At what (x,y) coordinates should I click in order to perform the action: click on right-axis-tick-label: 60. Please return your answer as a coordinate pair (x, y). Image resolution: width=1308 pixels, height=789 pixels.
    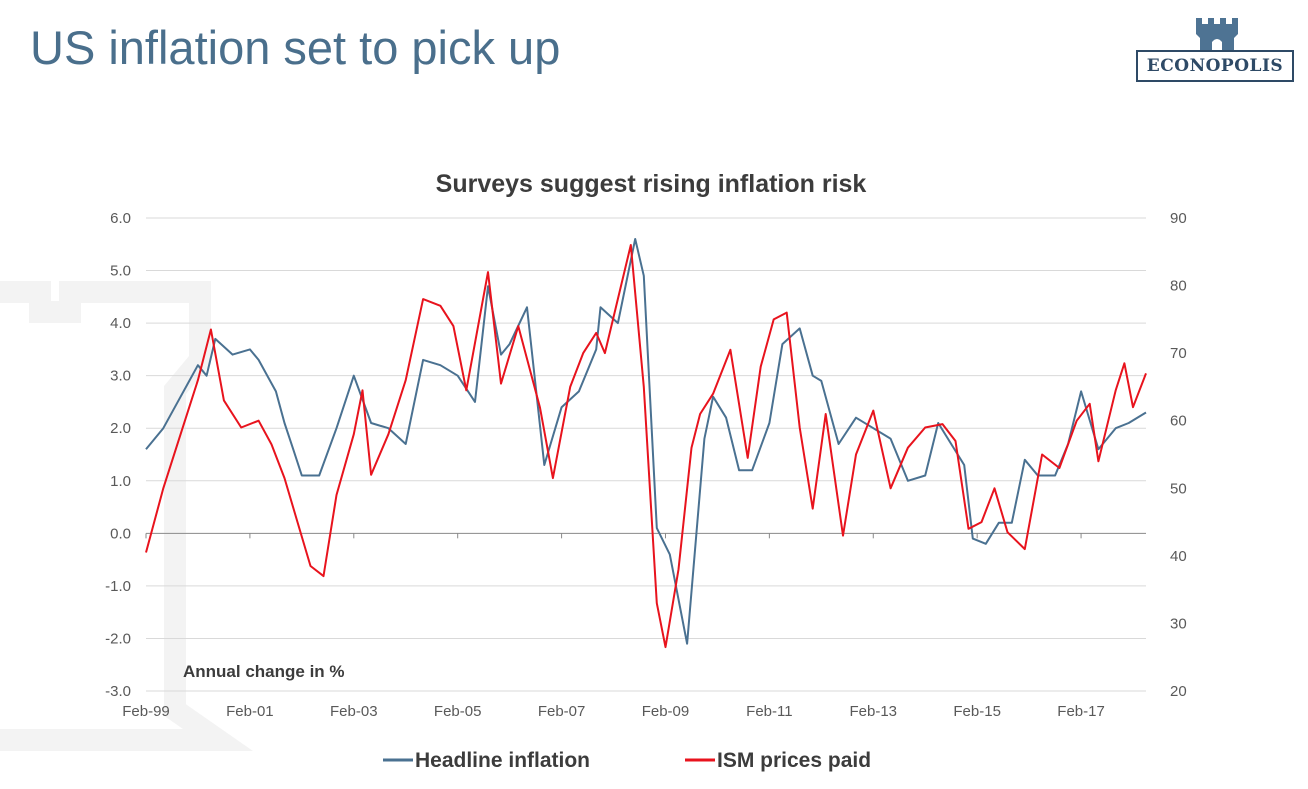
    Looking at the image, I should click on (1178, 421).